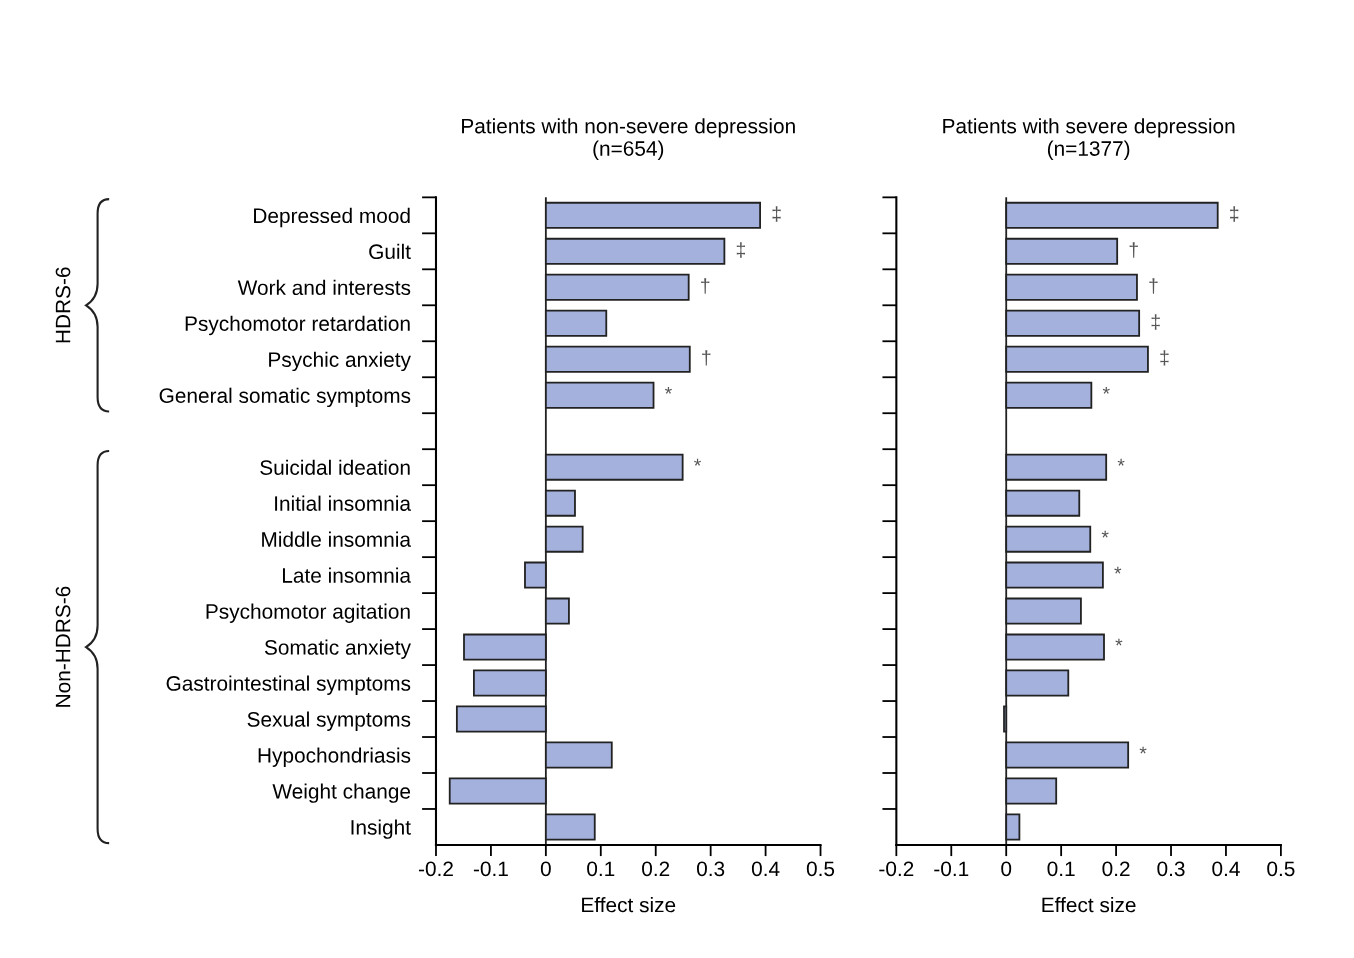 This screenshot has height=958, width=1354. What do you see at coordinates (628, 139) in the screenshot?
I see `chart-title: Patients with non-severe depression (n=654)` at bounding box center [628, 139].